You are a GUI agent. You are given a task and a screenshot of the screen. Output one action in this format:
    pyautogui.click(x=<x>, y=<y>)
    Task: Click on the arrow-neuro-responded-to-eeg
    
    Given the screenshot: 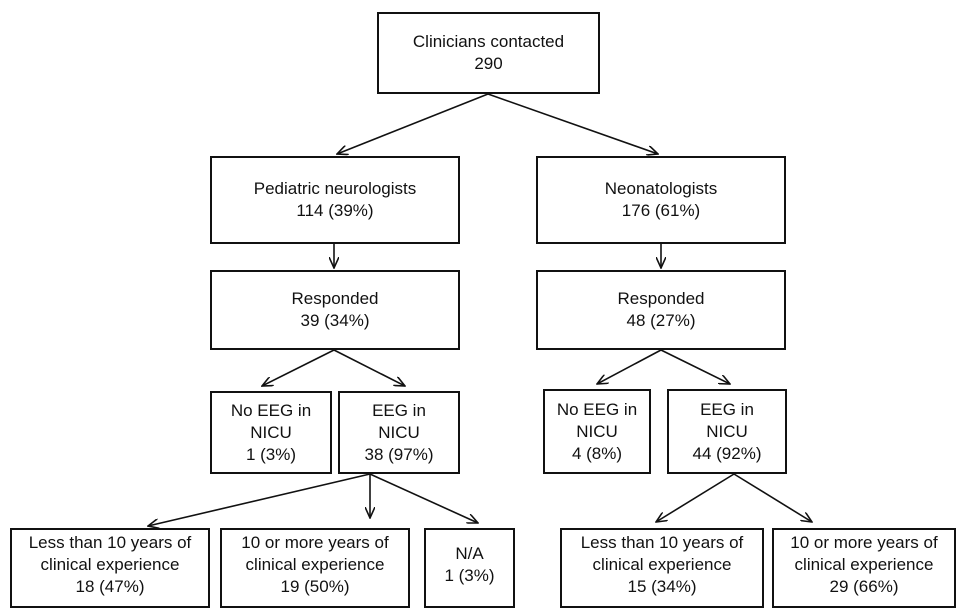 What is the action you would take?
    pyautogui.click(x=369, y=367)
    